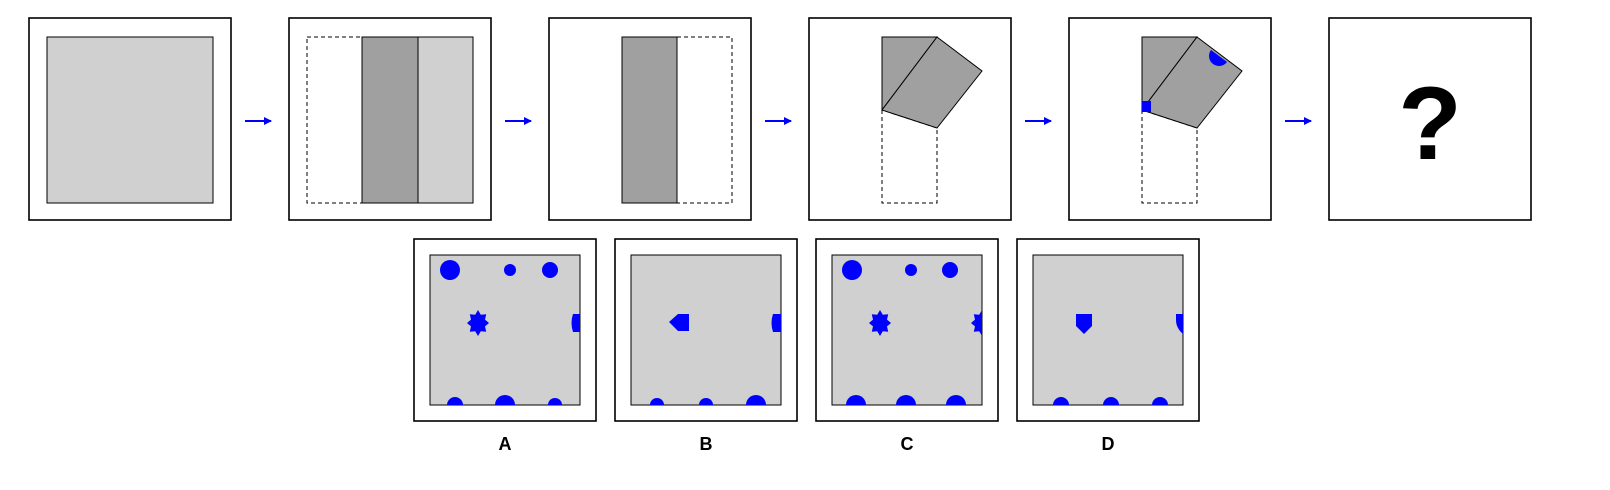 This screenshot has width=1610, height=490. I want to click on option-a: A, so click(505, 346).